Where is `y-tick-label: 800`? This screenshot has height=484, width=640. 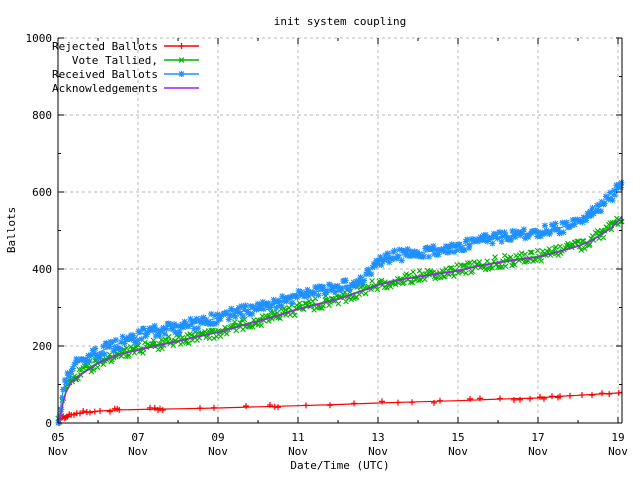
y-tick-label: 800 is located at coordinates (42, 115).